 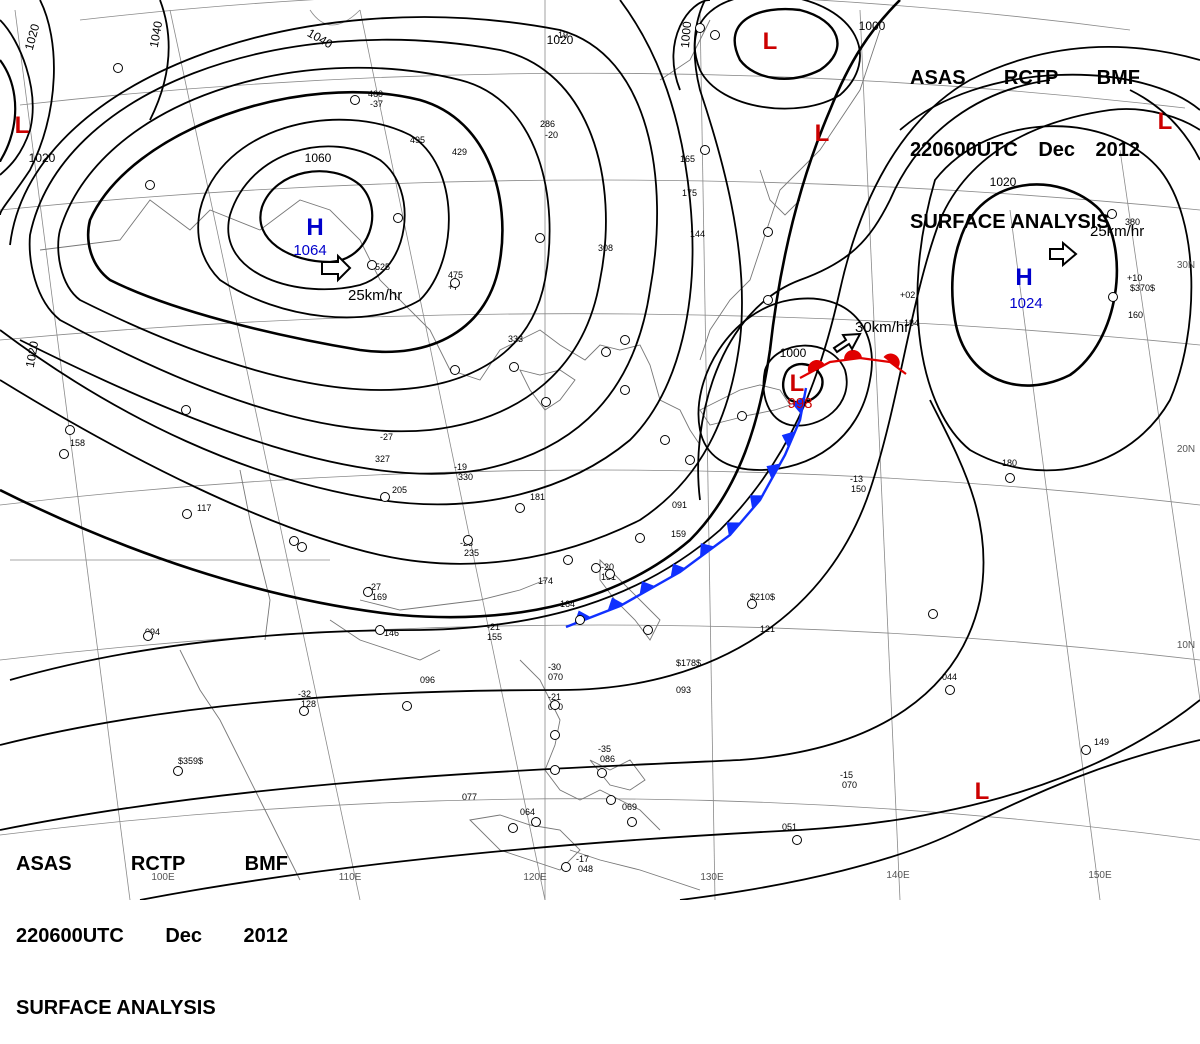 What do you see at coordinates (604, 749) in the screenshot?
I see `station-value: -35` at bounding box center [604, 749].